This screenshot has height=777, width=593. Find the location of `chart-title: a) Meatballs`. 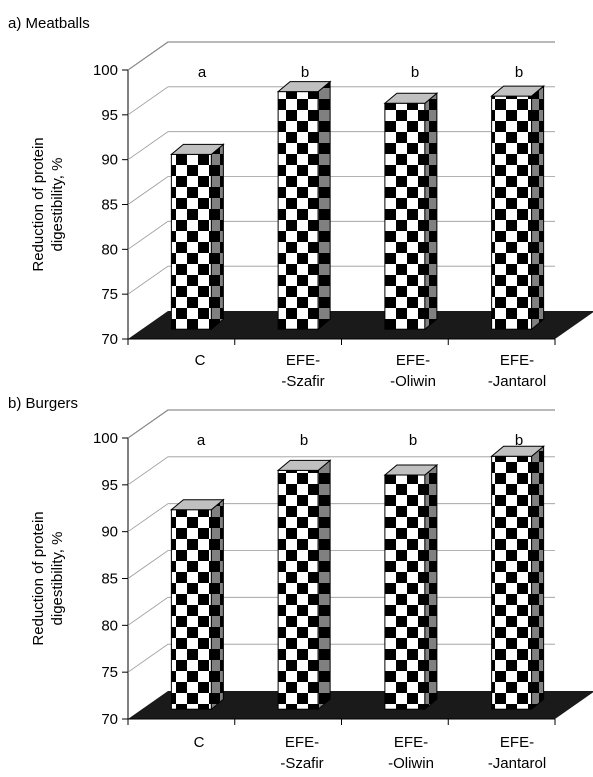

chart-title: a) Meatballs is located at coordinates (49, 23).